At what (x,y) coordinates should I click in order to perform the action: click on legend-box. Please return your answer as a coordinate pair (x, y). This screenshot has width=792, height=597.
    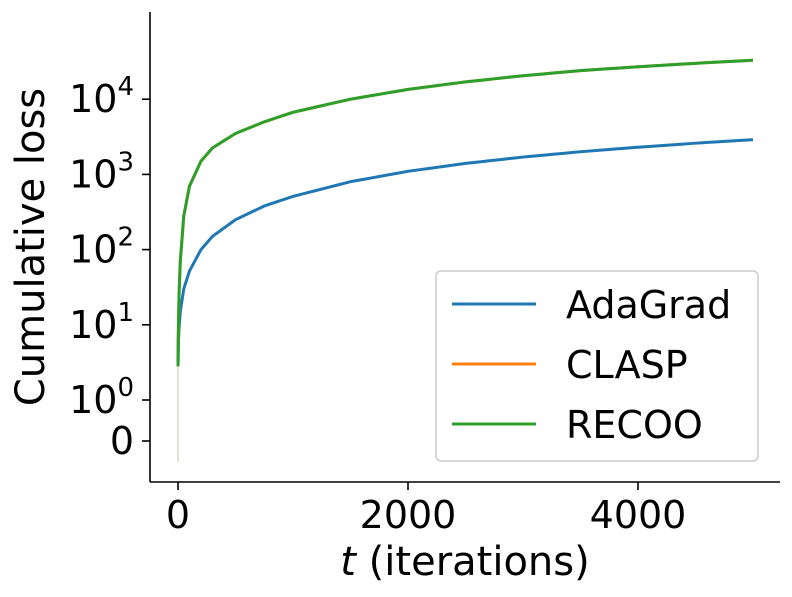
    Looking at the image, I should click on (597, 366).